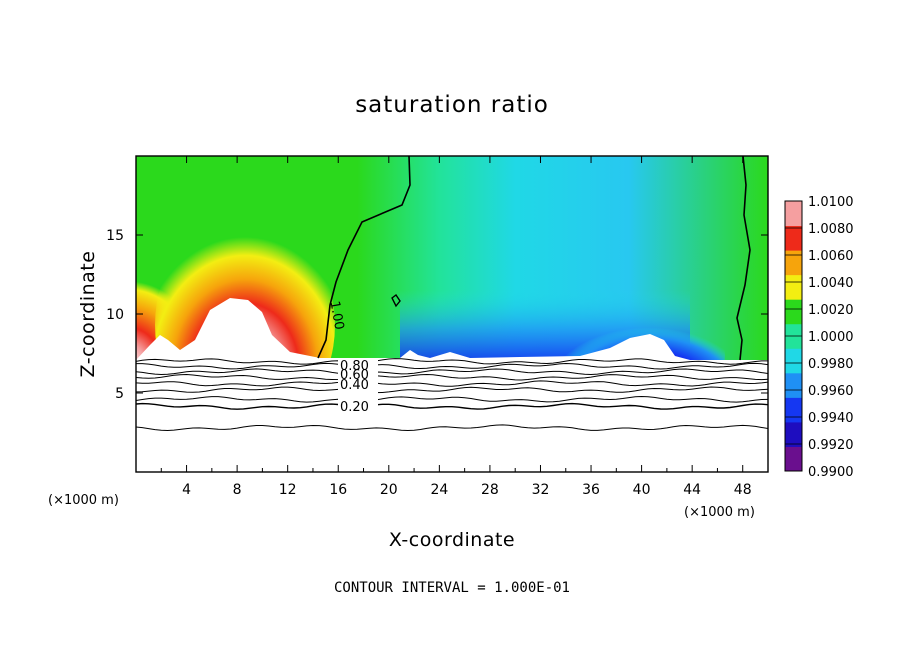  What do you see at coordinates (831, 202) in the screenshot?
I see `colorbar-label: 1.0100` at bounding box center [831, 202].